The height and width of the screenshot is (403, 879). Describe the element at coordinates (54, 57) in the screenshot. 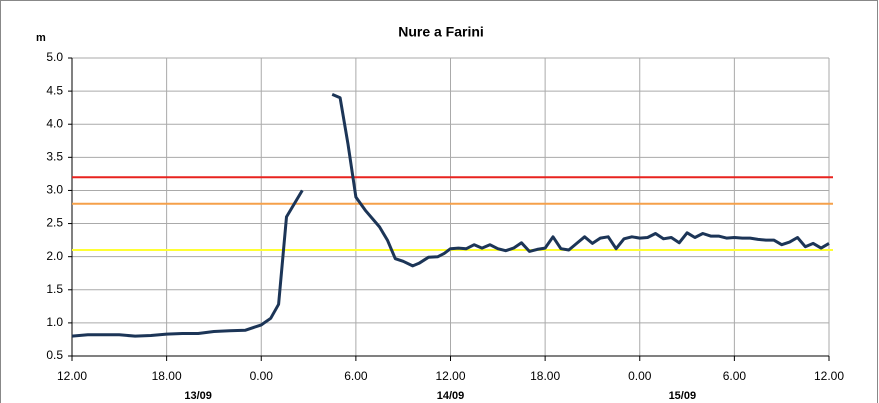

I see `y-tick-label: 5.0` at that location.